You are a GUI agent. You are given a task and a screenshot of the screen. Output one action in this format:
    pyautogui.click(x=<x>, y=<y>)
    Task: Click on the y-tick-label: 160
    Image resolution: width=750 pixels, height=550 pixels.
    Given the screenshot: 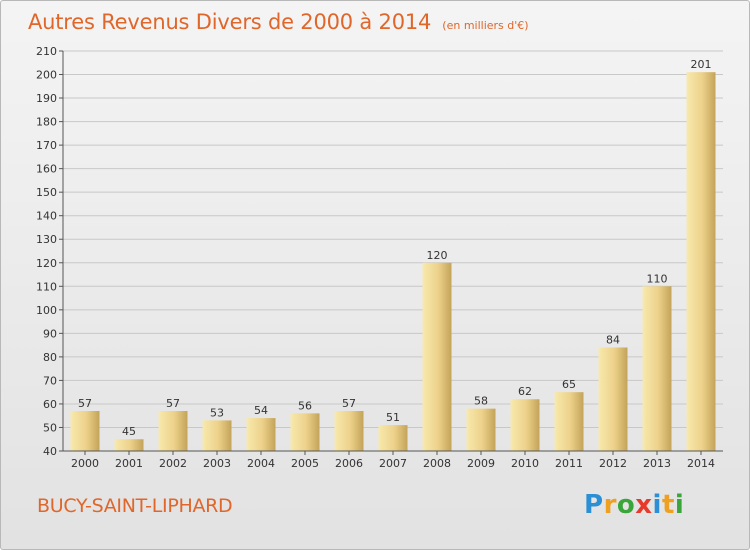 What is the action you would take?
    pyautogui.click(x=46, y=169)
    